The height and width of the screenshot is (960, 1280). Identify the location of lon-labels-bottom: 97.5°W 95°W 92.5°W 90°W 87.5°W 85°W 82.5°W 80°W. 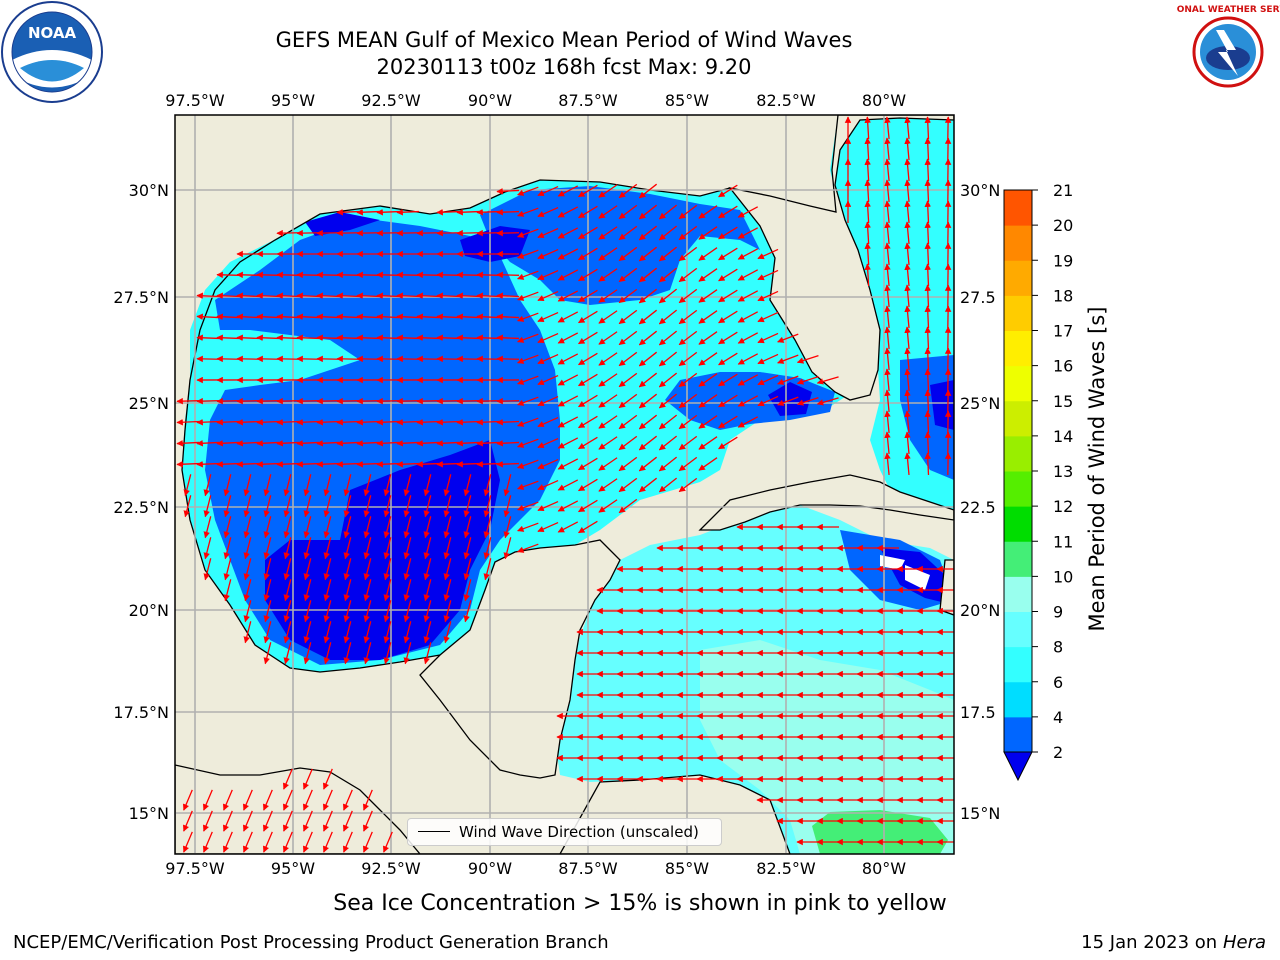
(535, 868).